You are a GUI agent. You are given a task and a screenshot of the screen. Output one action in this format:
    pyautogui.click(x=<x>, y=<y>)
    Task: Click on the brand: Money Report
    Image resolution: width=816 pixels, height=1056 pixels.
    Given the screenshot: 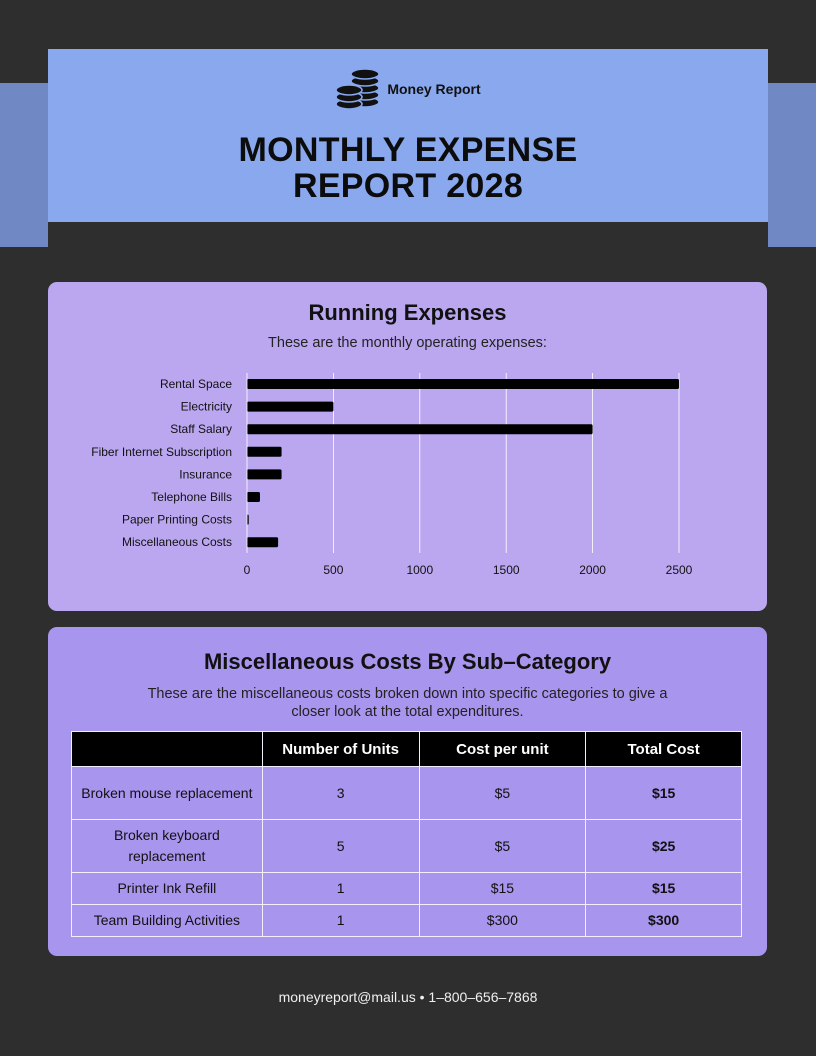 What is the action you would take?
    pyautogui.click(x=408, y=89)
    